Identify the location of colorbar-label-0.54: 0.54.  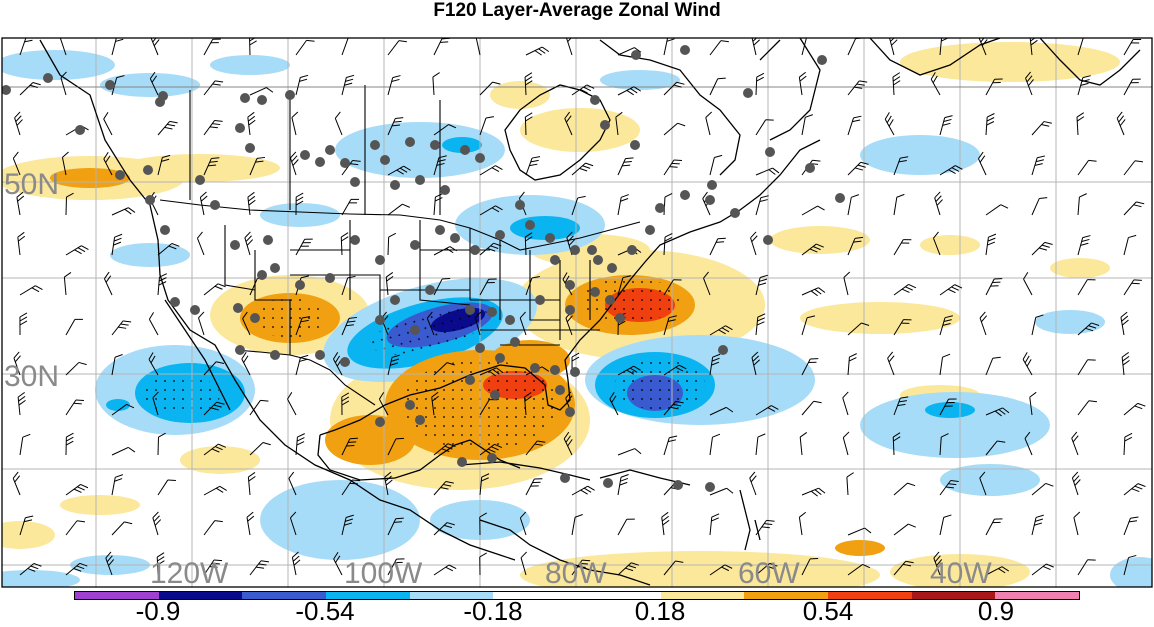
(828, 611).